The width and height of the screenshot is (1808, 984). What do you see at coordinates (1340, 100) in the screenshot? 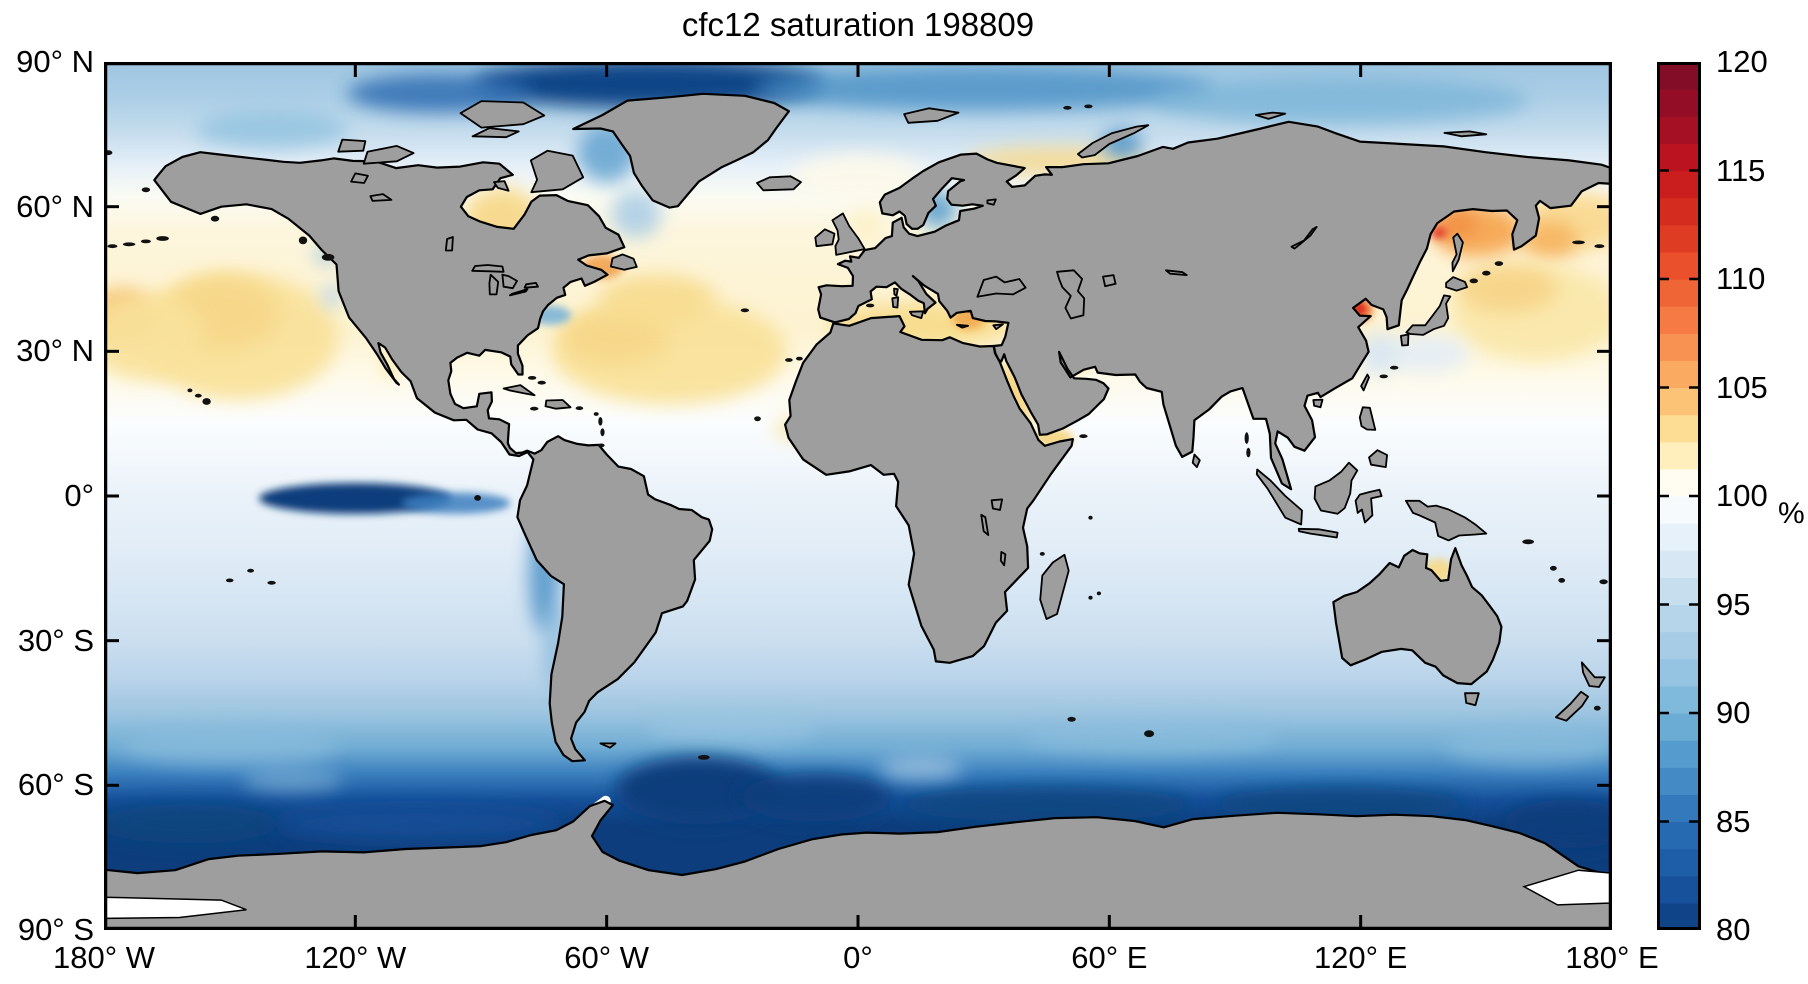
I see `ocean-patch-arctic-east` at bounding box center [1340, 100].